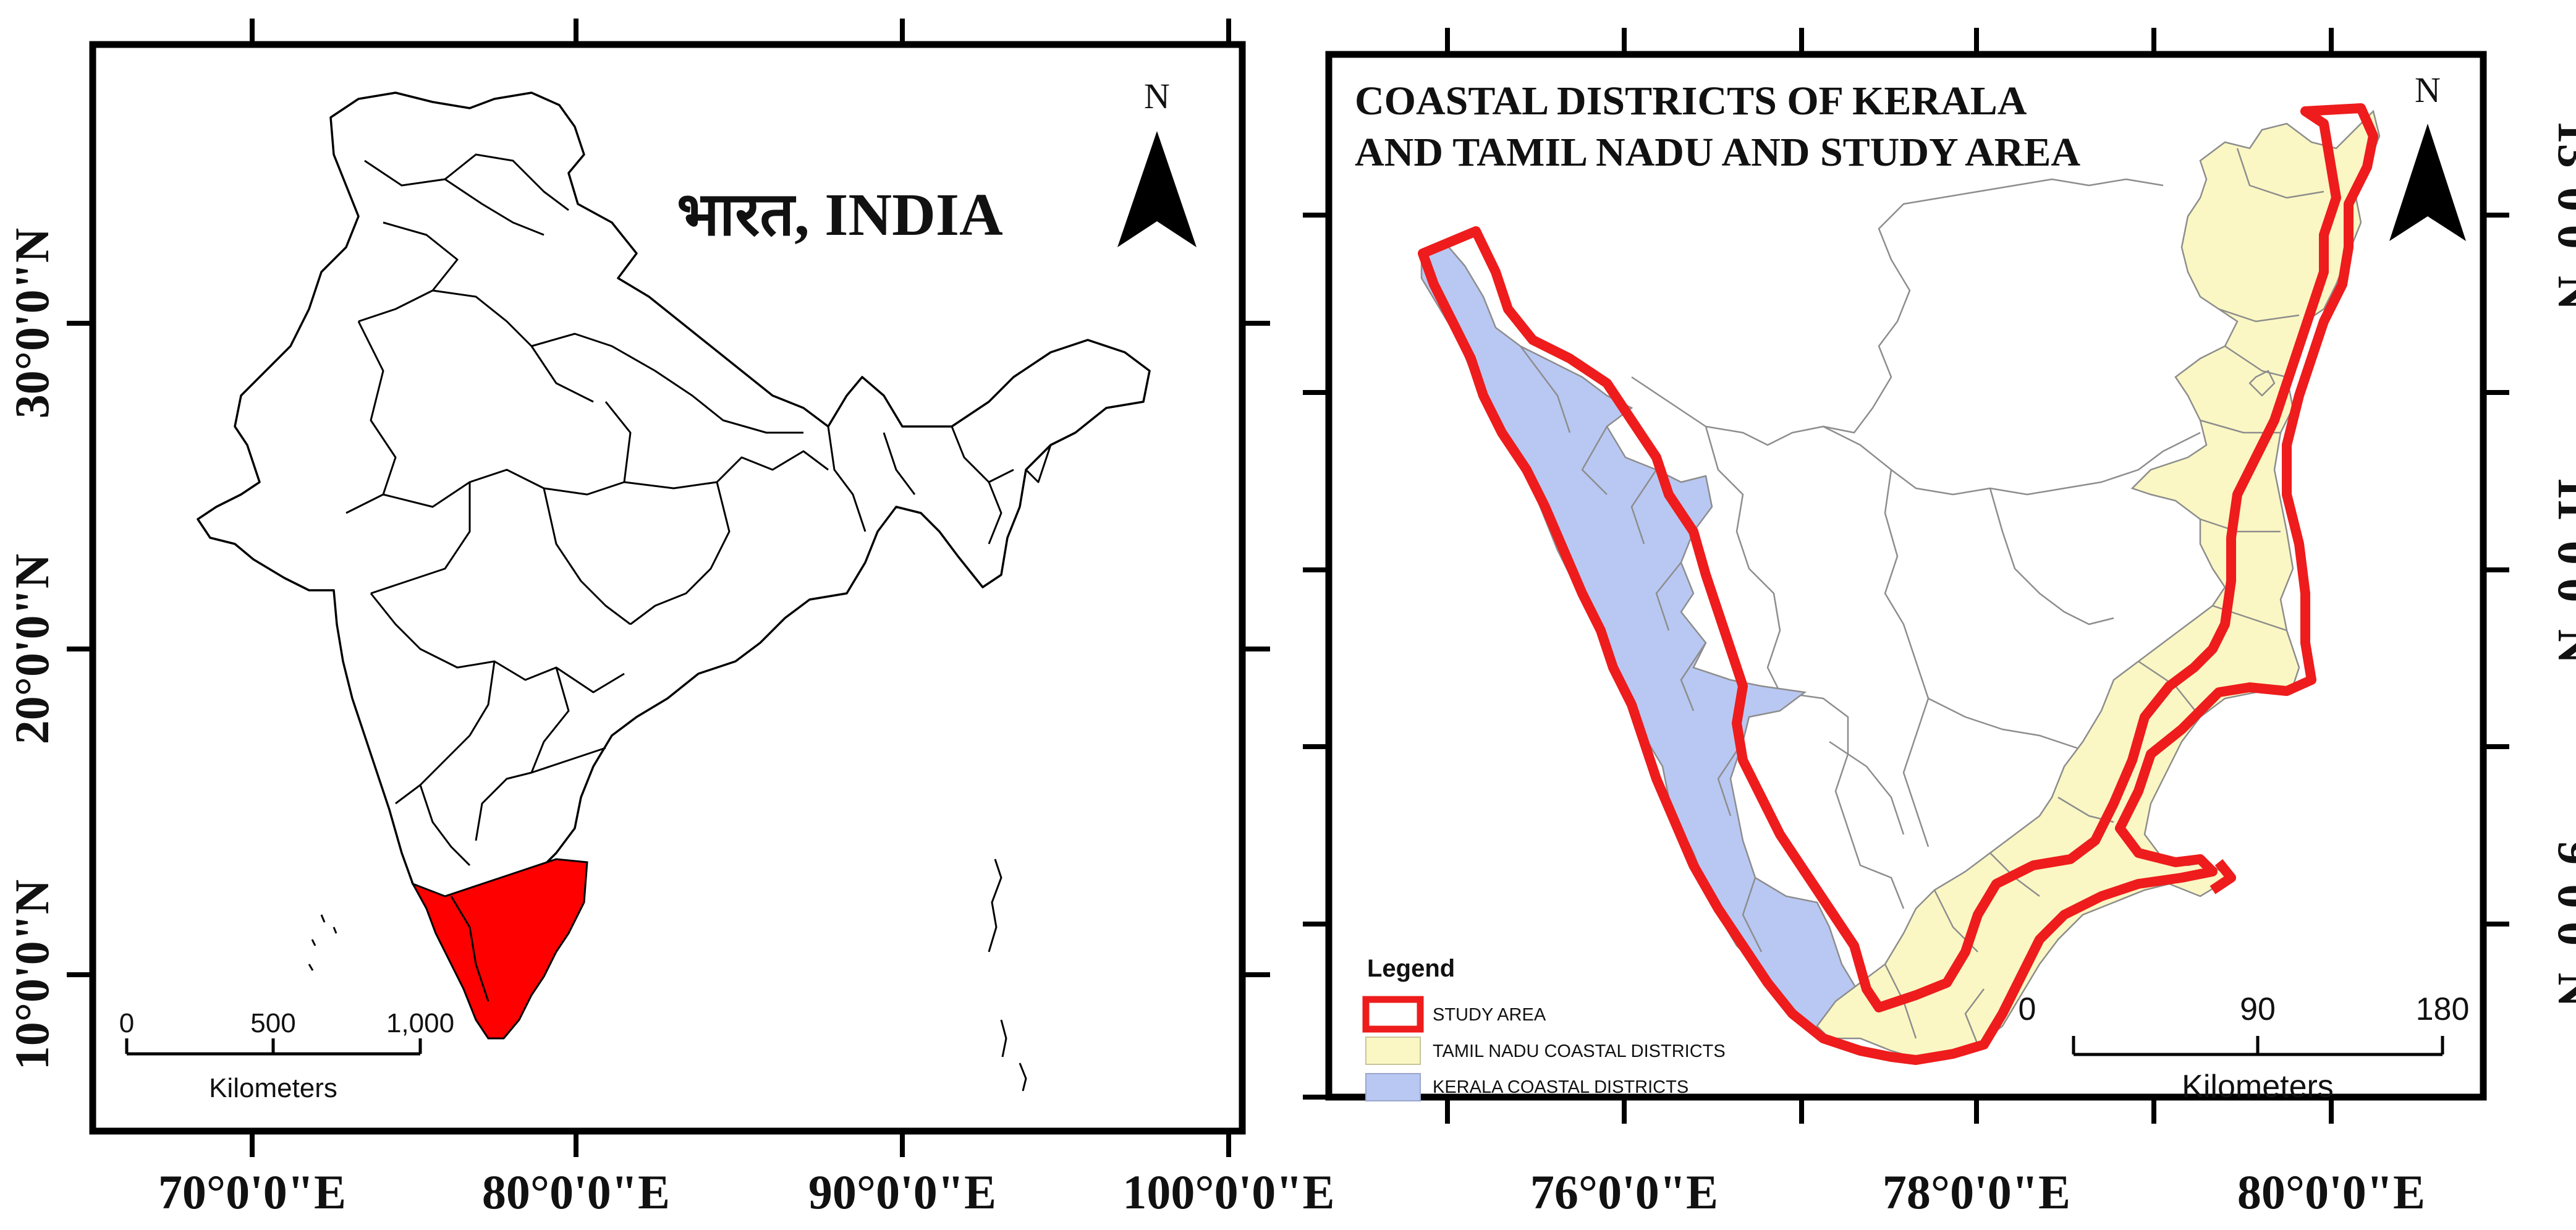 Image resolution: width=2576 pixels, height=1230 pixels. I want to click on right-y-tick-1: 11°0'0"N, so click(2562, 570).